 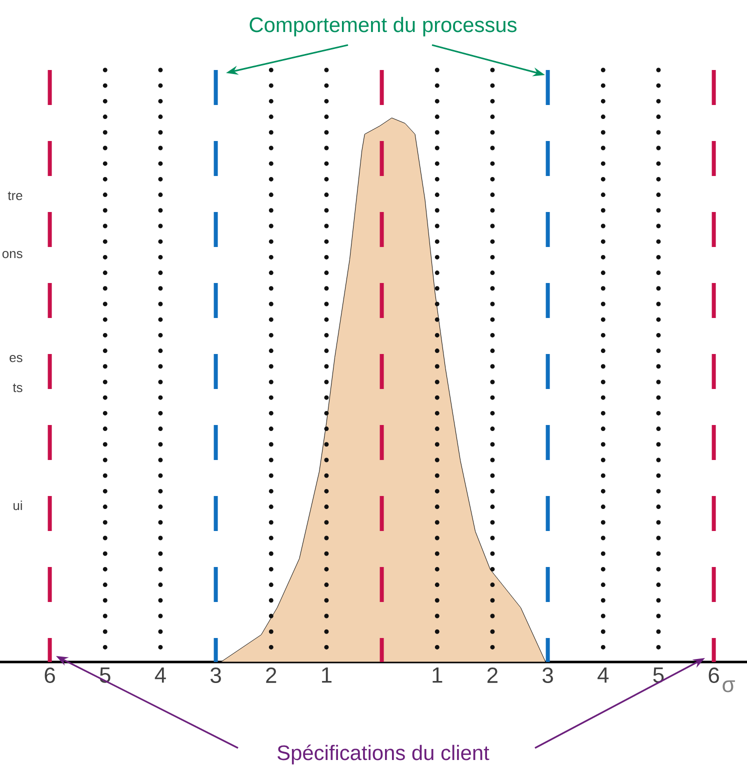 What do you see at coordinates (383, 26) in the screenshot?
I see `chart-title: Comportement du processus` at bounding box center [383, 26].